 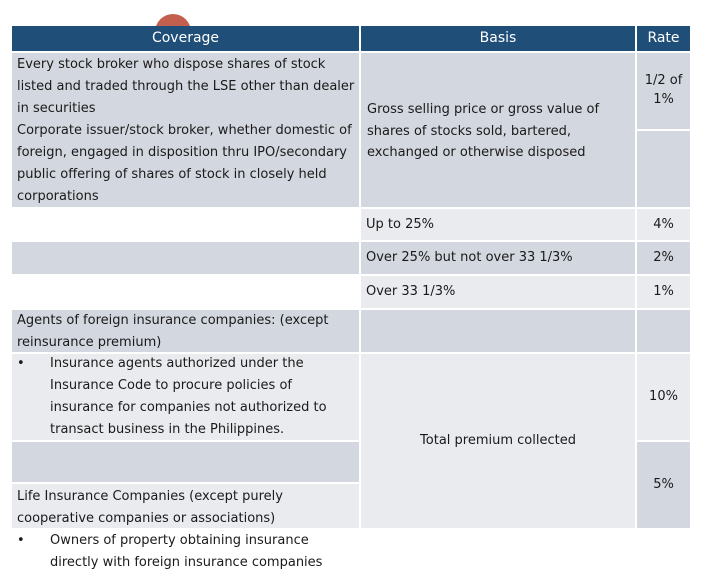 I want to click on insurance-rate-bg-low, so click(x=663, y=485).